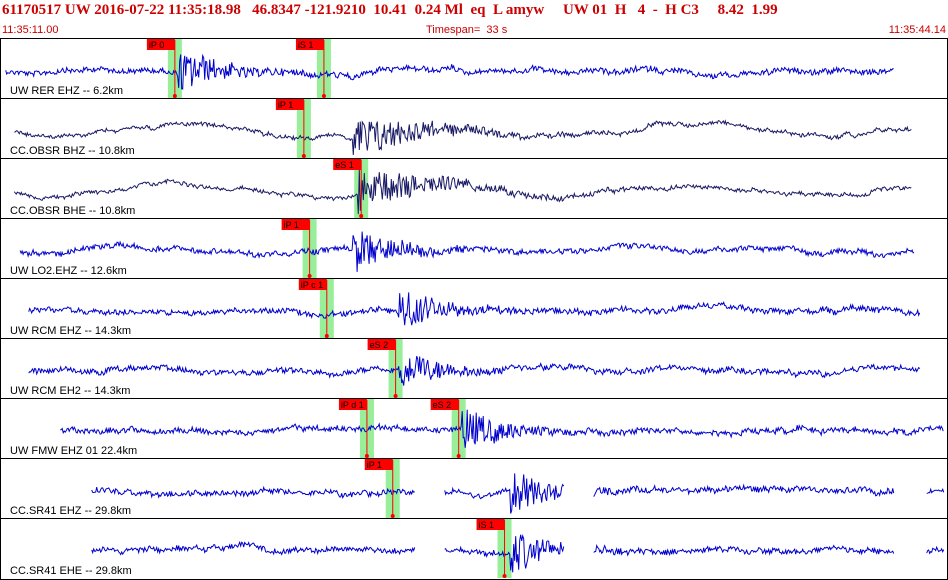 The width and height of the screenshot is (948, 580). Describe the element at coordinates (917, 30) in the screenshot. I see `end-time: 11:35:44.14` at that location.